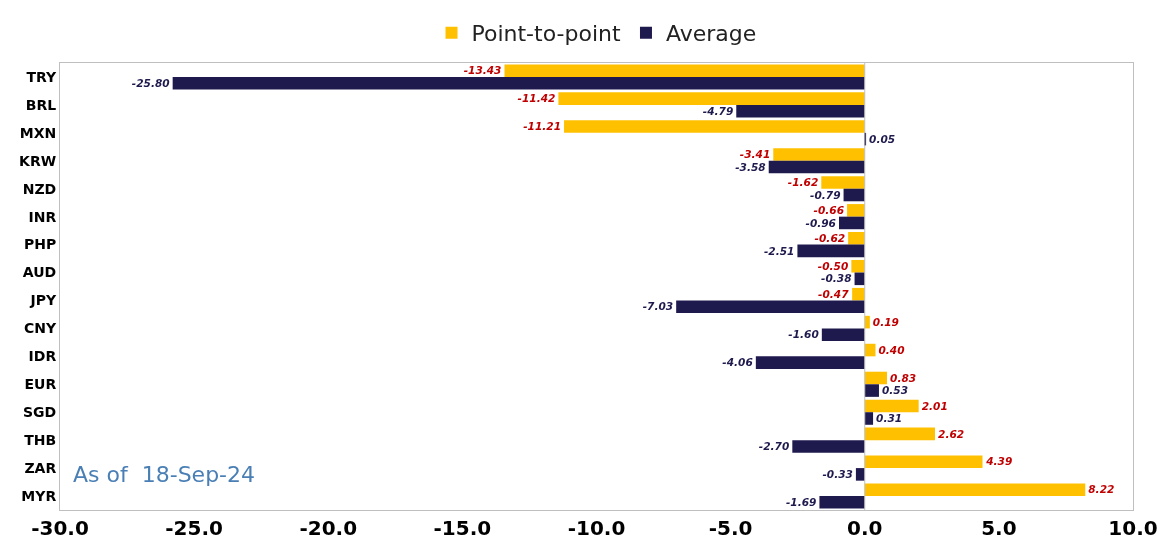  Describe the element at coordinates (999, 528) in the screenshot. I see `x-tick-label: 5.0` at that location.